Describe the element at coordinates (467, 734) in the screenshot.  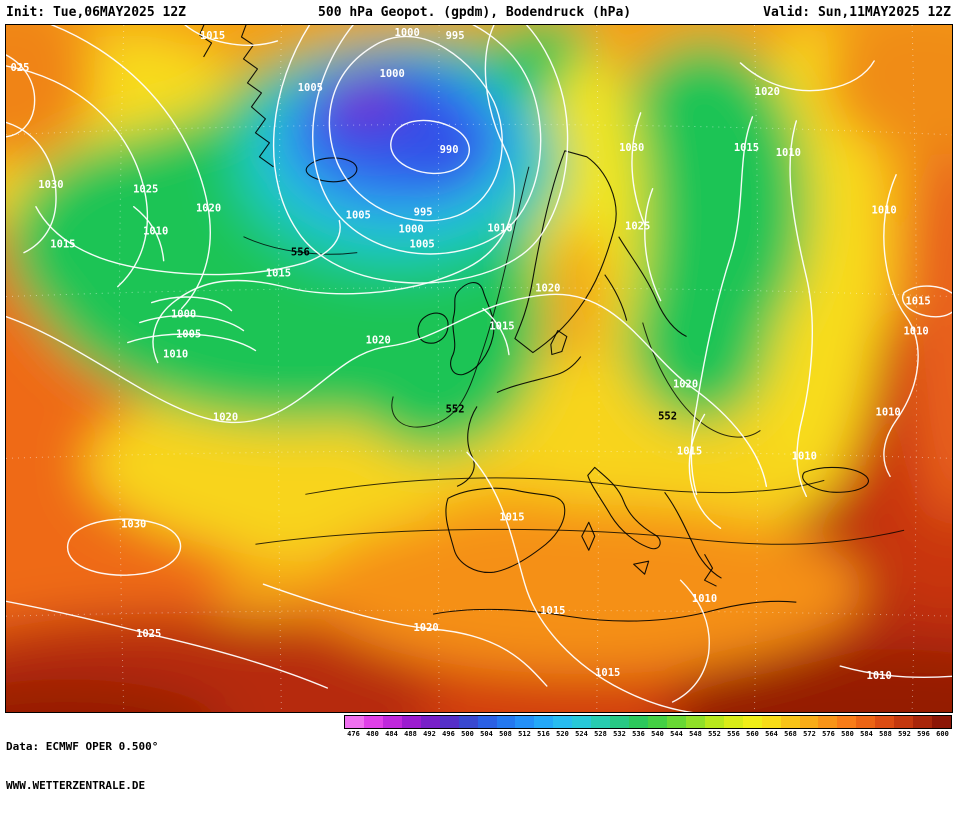
I see `colorbar-tick-label: 500` at that location.